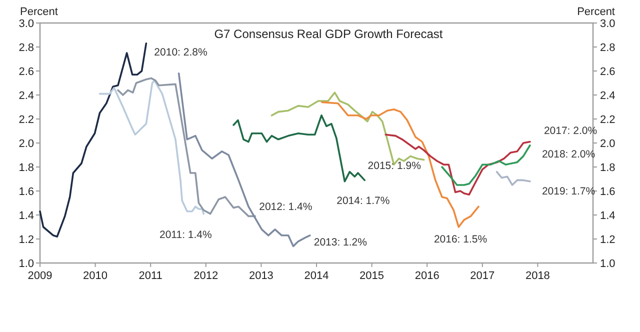 This screenshot has height=332, width=640. What do you see at coordinates (608, 168) in the screenshot?
I see `y2-tick-label: 1.8` at bounding box center [608, 168].